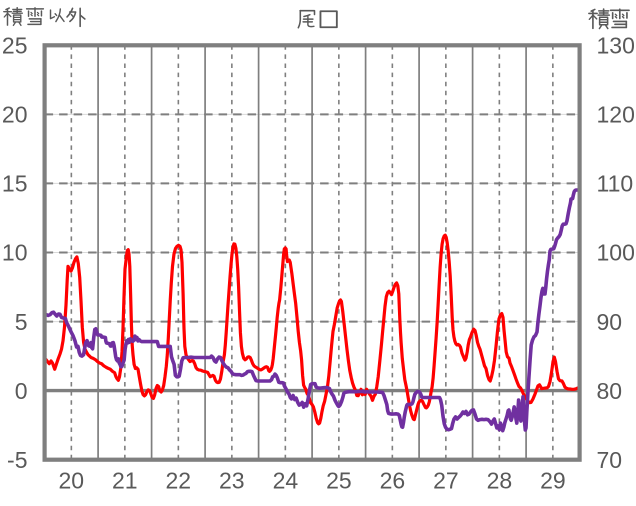  I want to click on svg-text: 28, so click(500, 480).